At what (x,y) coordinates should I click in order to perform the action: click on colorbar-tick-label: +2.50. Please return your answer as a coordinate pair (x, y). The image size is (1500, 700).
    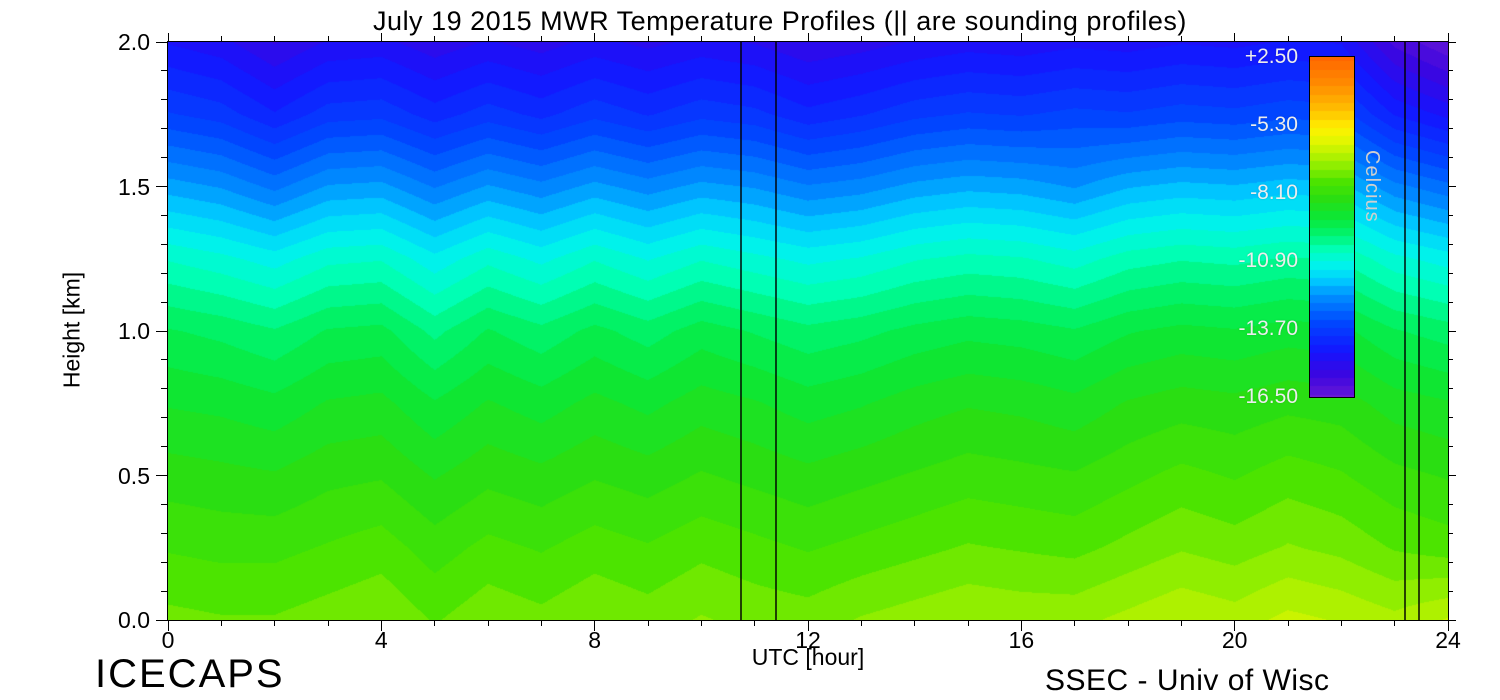
    Looking at the image, I should click on (1271, 56).